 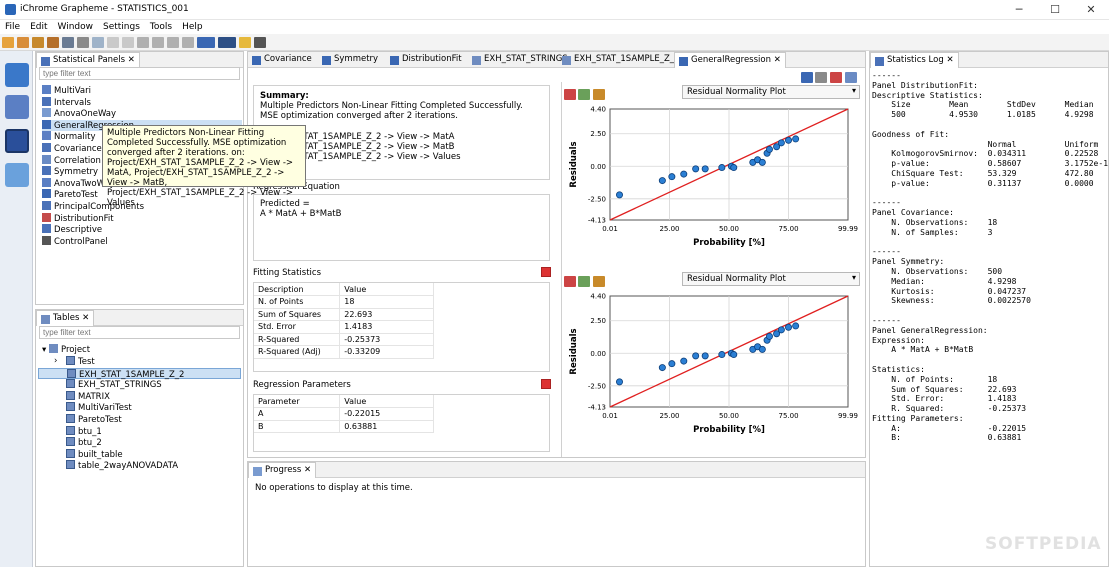 I want to click on tab-progress: Progress ✕, so click(x=282, y=470).